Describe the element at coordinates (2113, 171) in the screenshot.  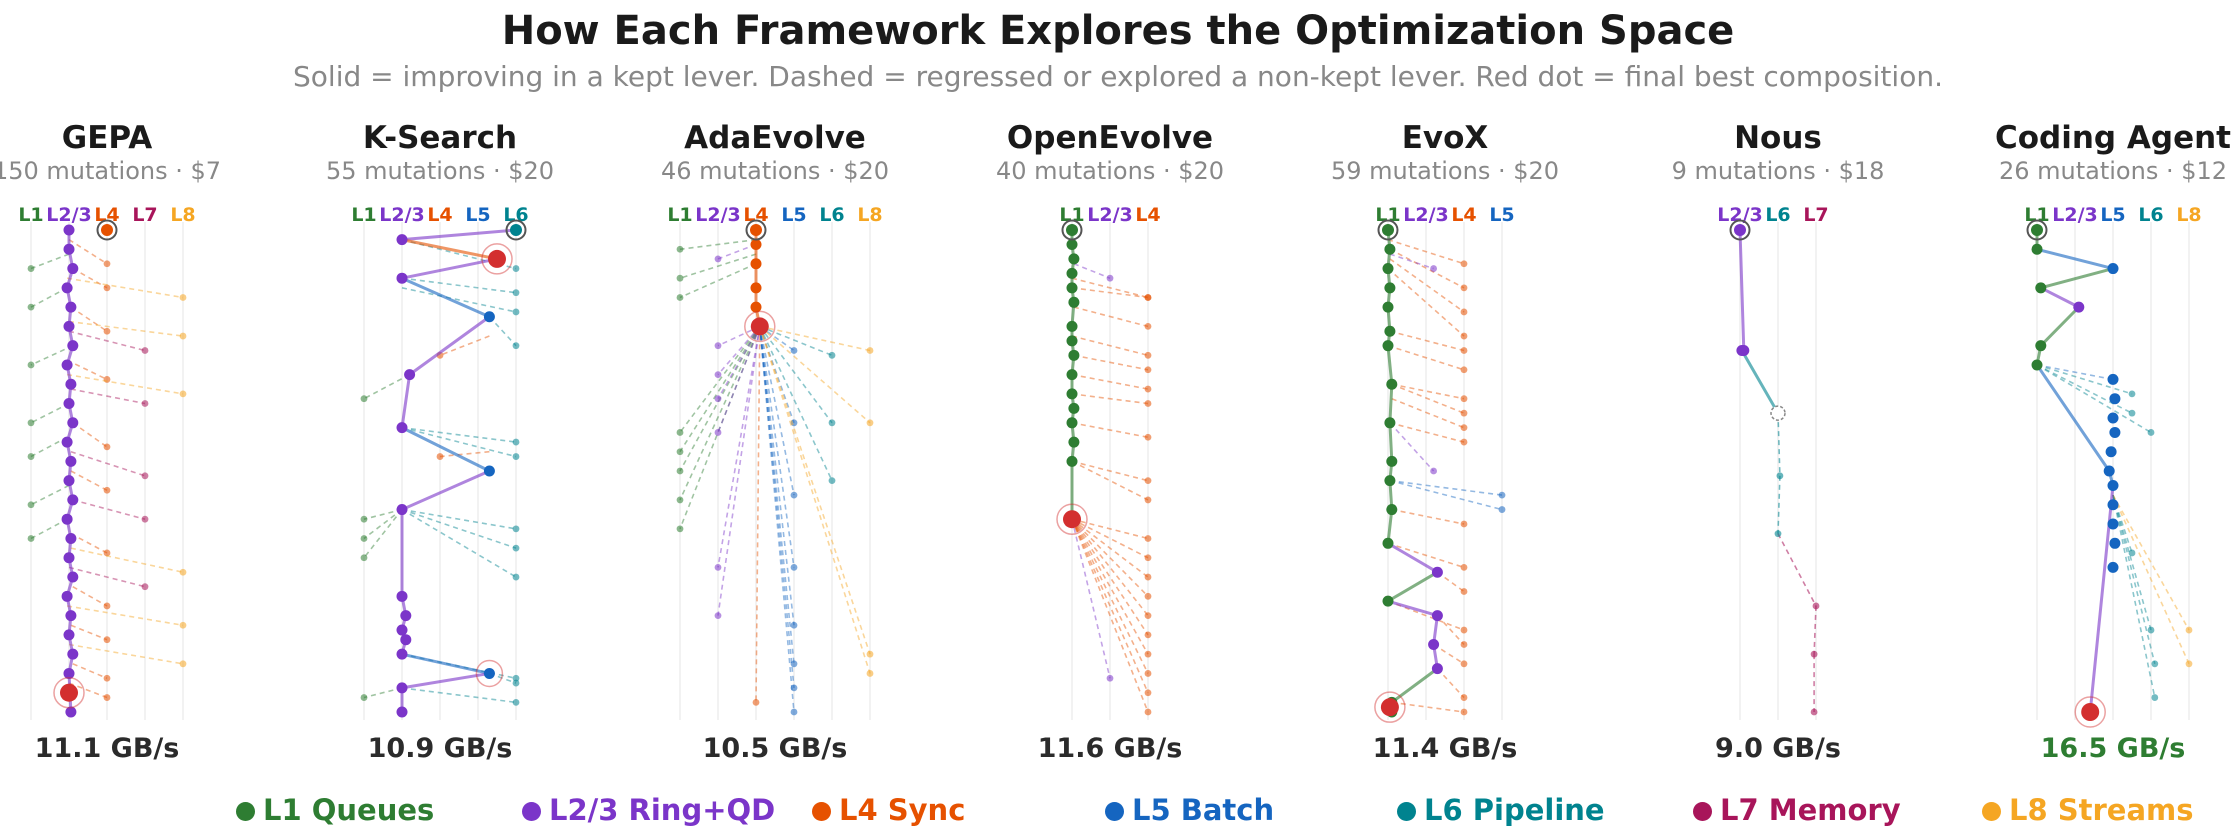
I see `panel-meta: 26 mutations · $12` at that location.